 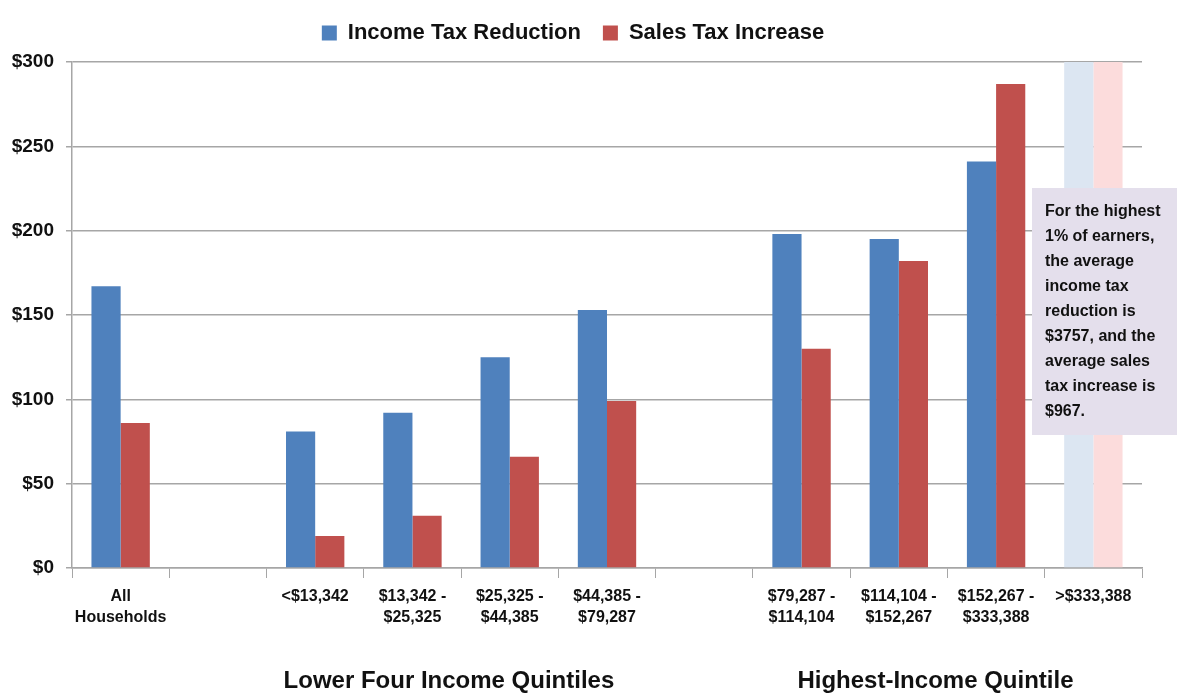 I want to click on x-tick-label: $152,267 - $333,388, so click(x=996, y=605).